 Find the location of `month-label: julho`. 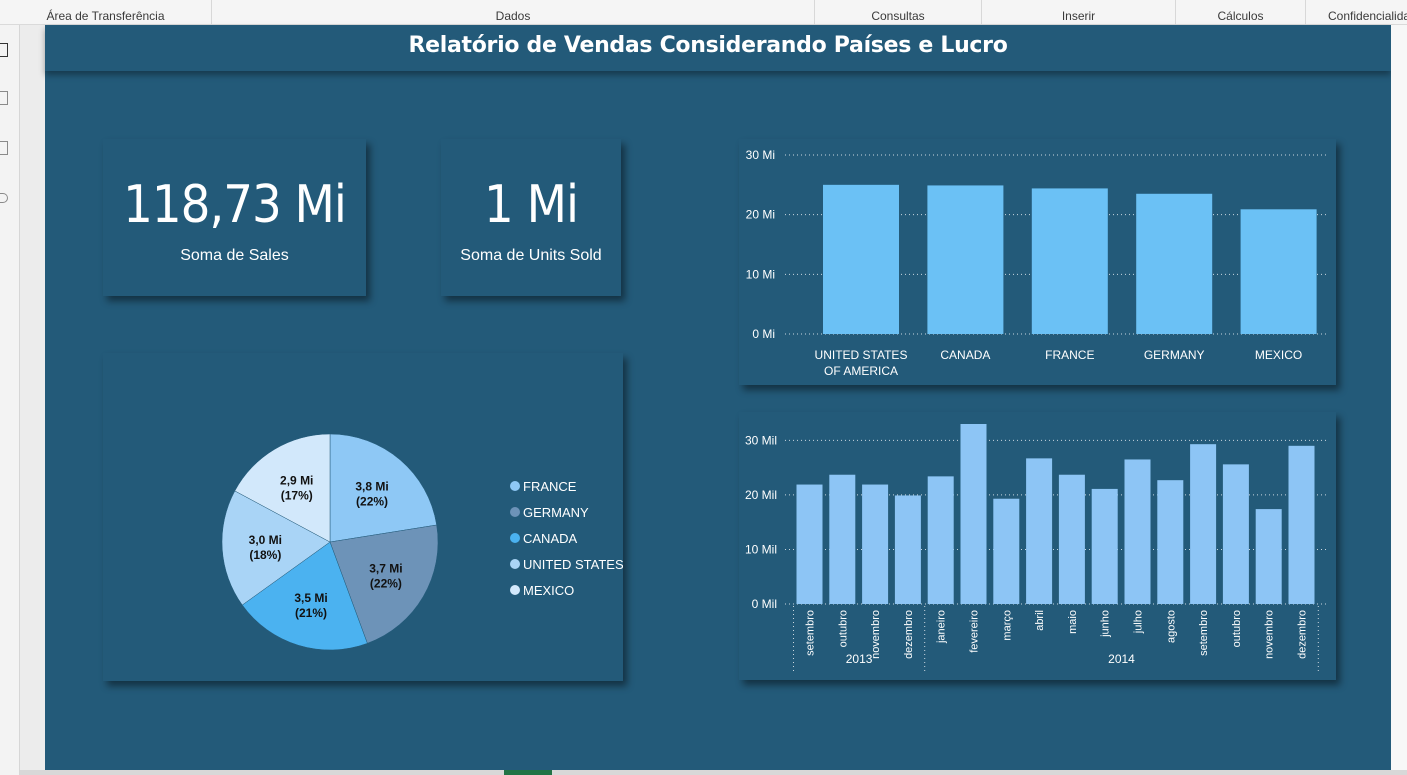

month-label: julho is located at coordinates (1139, 622).